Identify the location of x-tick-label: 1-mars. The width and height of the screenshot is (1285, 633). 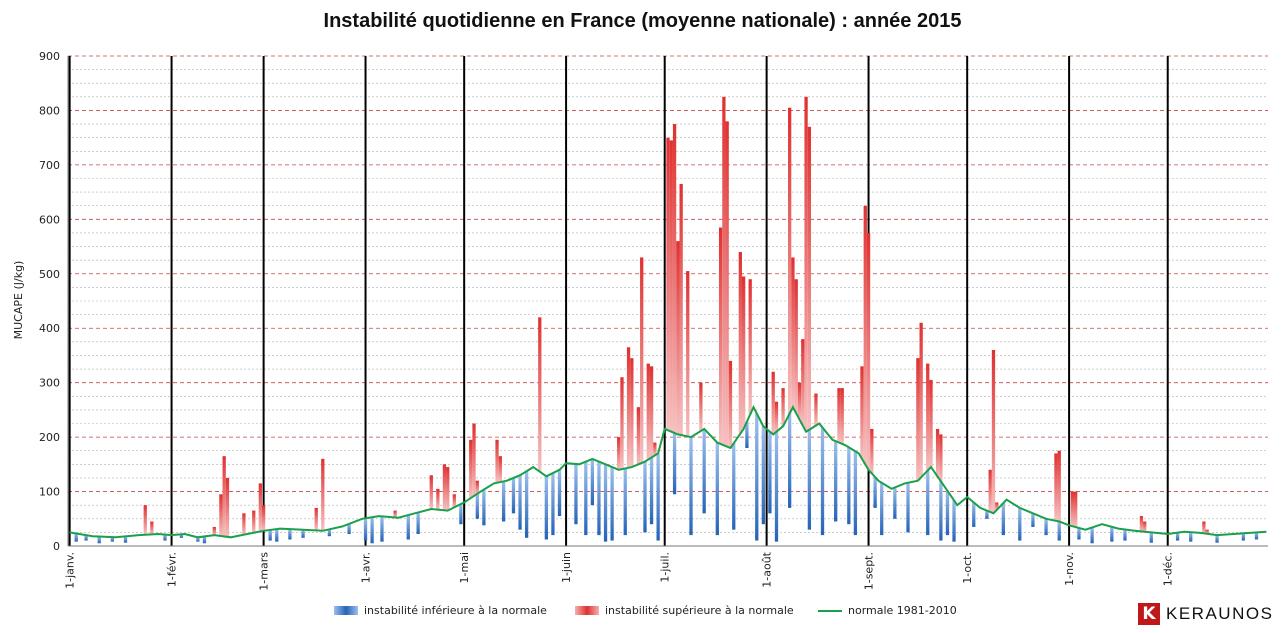
(264, 571).